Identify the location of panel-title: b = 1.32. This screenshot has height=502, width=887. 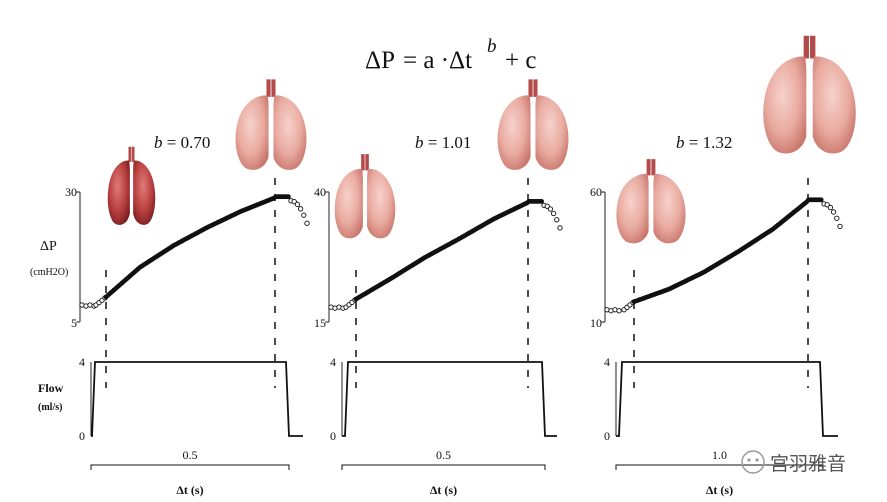
(704, 142).